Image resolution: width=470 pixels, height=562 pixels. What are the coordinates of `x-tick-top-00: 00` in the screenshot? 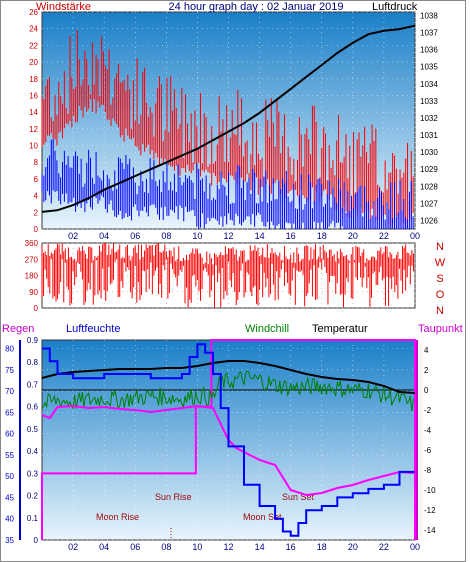 It's located at (415, 236).